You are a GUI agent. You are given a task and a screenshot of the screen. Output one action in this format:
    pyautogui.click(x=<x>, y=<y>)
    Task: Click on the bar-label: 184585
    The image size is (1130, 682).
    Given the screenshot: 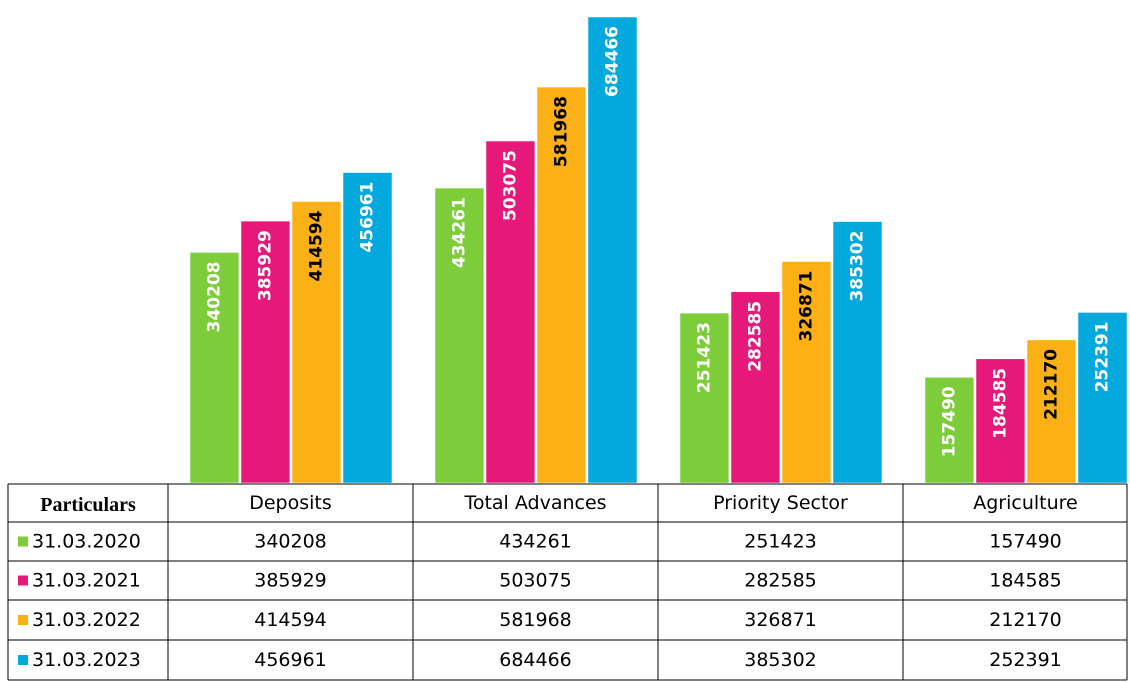 What is the action you would take?
    pyautogui.click(x=1001, y=403)
    